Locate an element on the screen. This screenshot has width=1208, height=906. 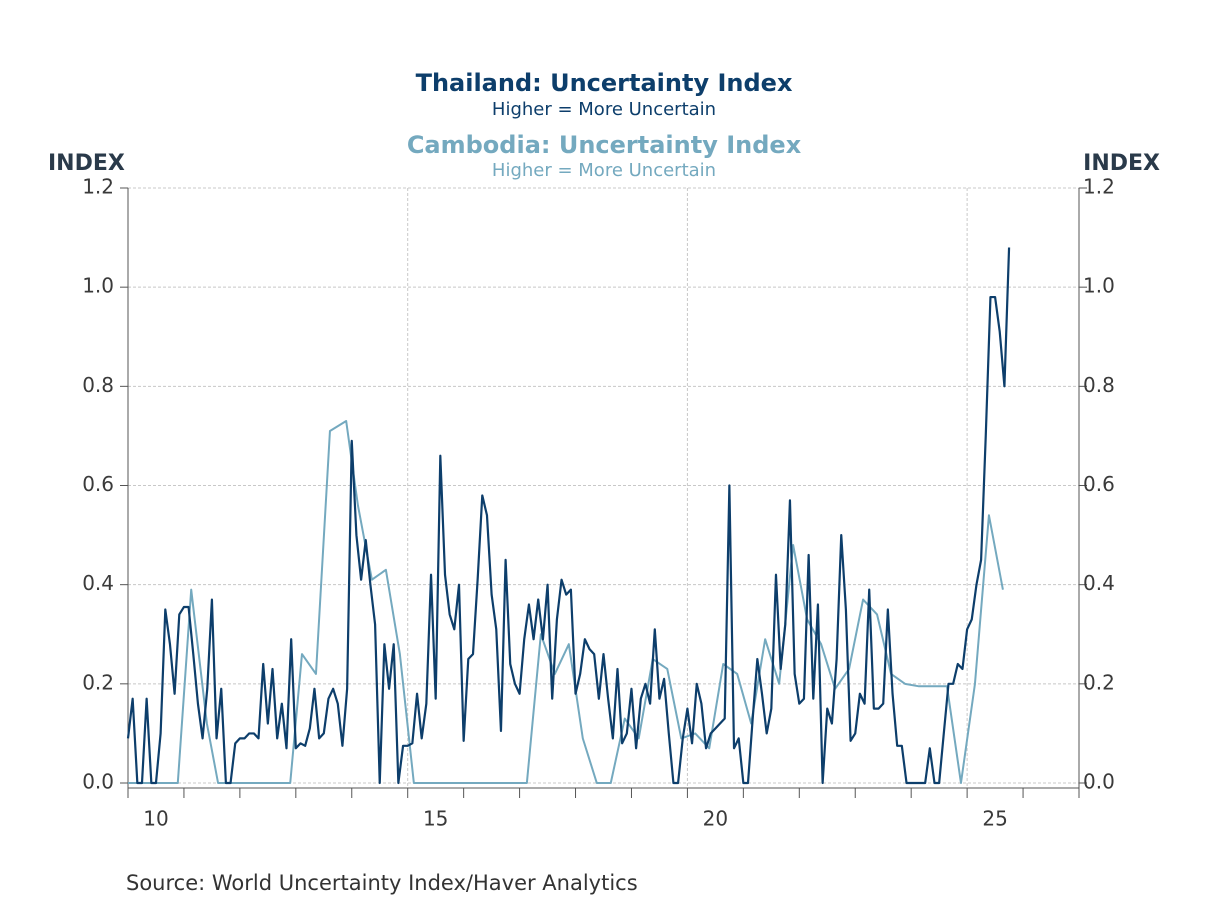
title-cambodia: Cambodia: Uncertainty Index is located at coordinates (604, 145).